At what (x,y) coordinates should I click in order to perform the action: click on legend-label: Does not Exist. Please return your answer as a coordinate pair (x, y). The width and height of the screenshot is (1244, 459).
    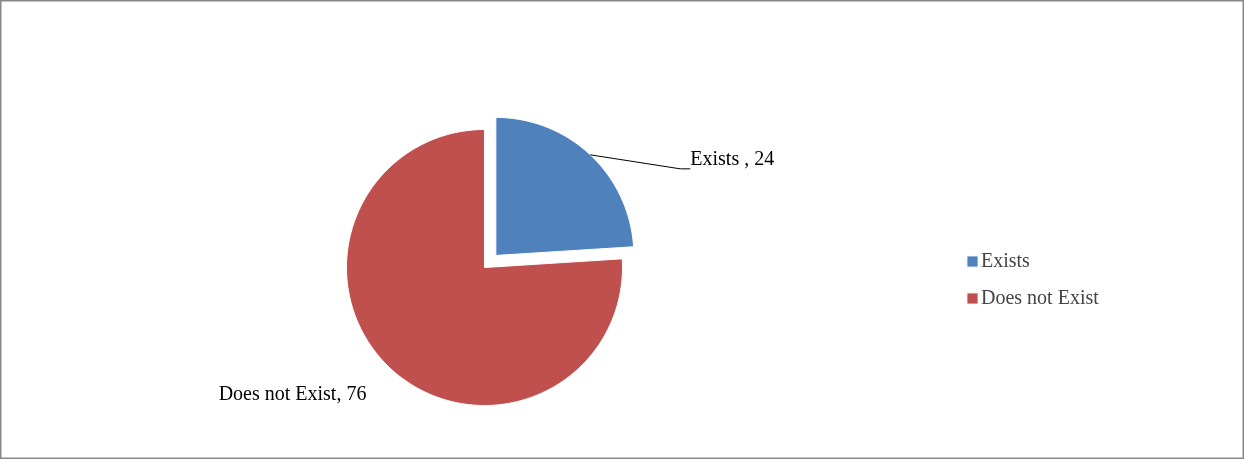
    Looking at the image, I should click on (1040, 297).